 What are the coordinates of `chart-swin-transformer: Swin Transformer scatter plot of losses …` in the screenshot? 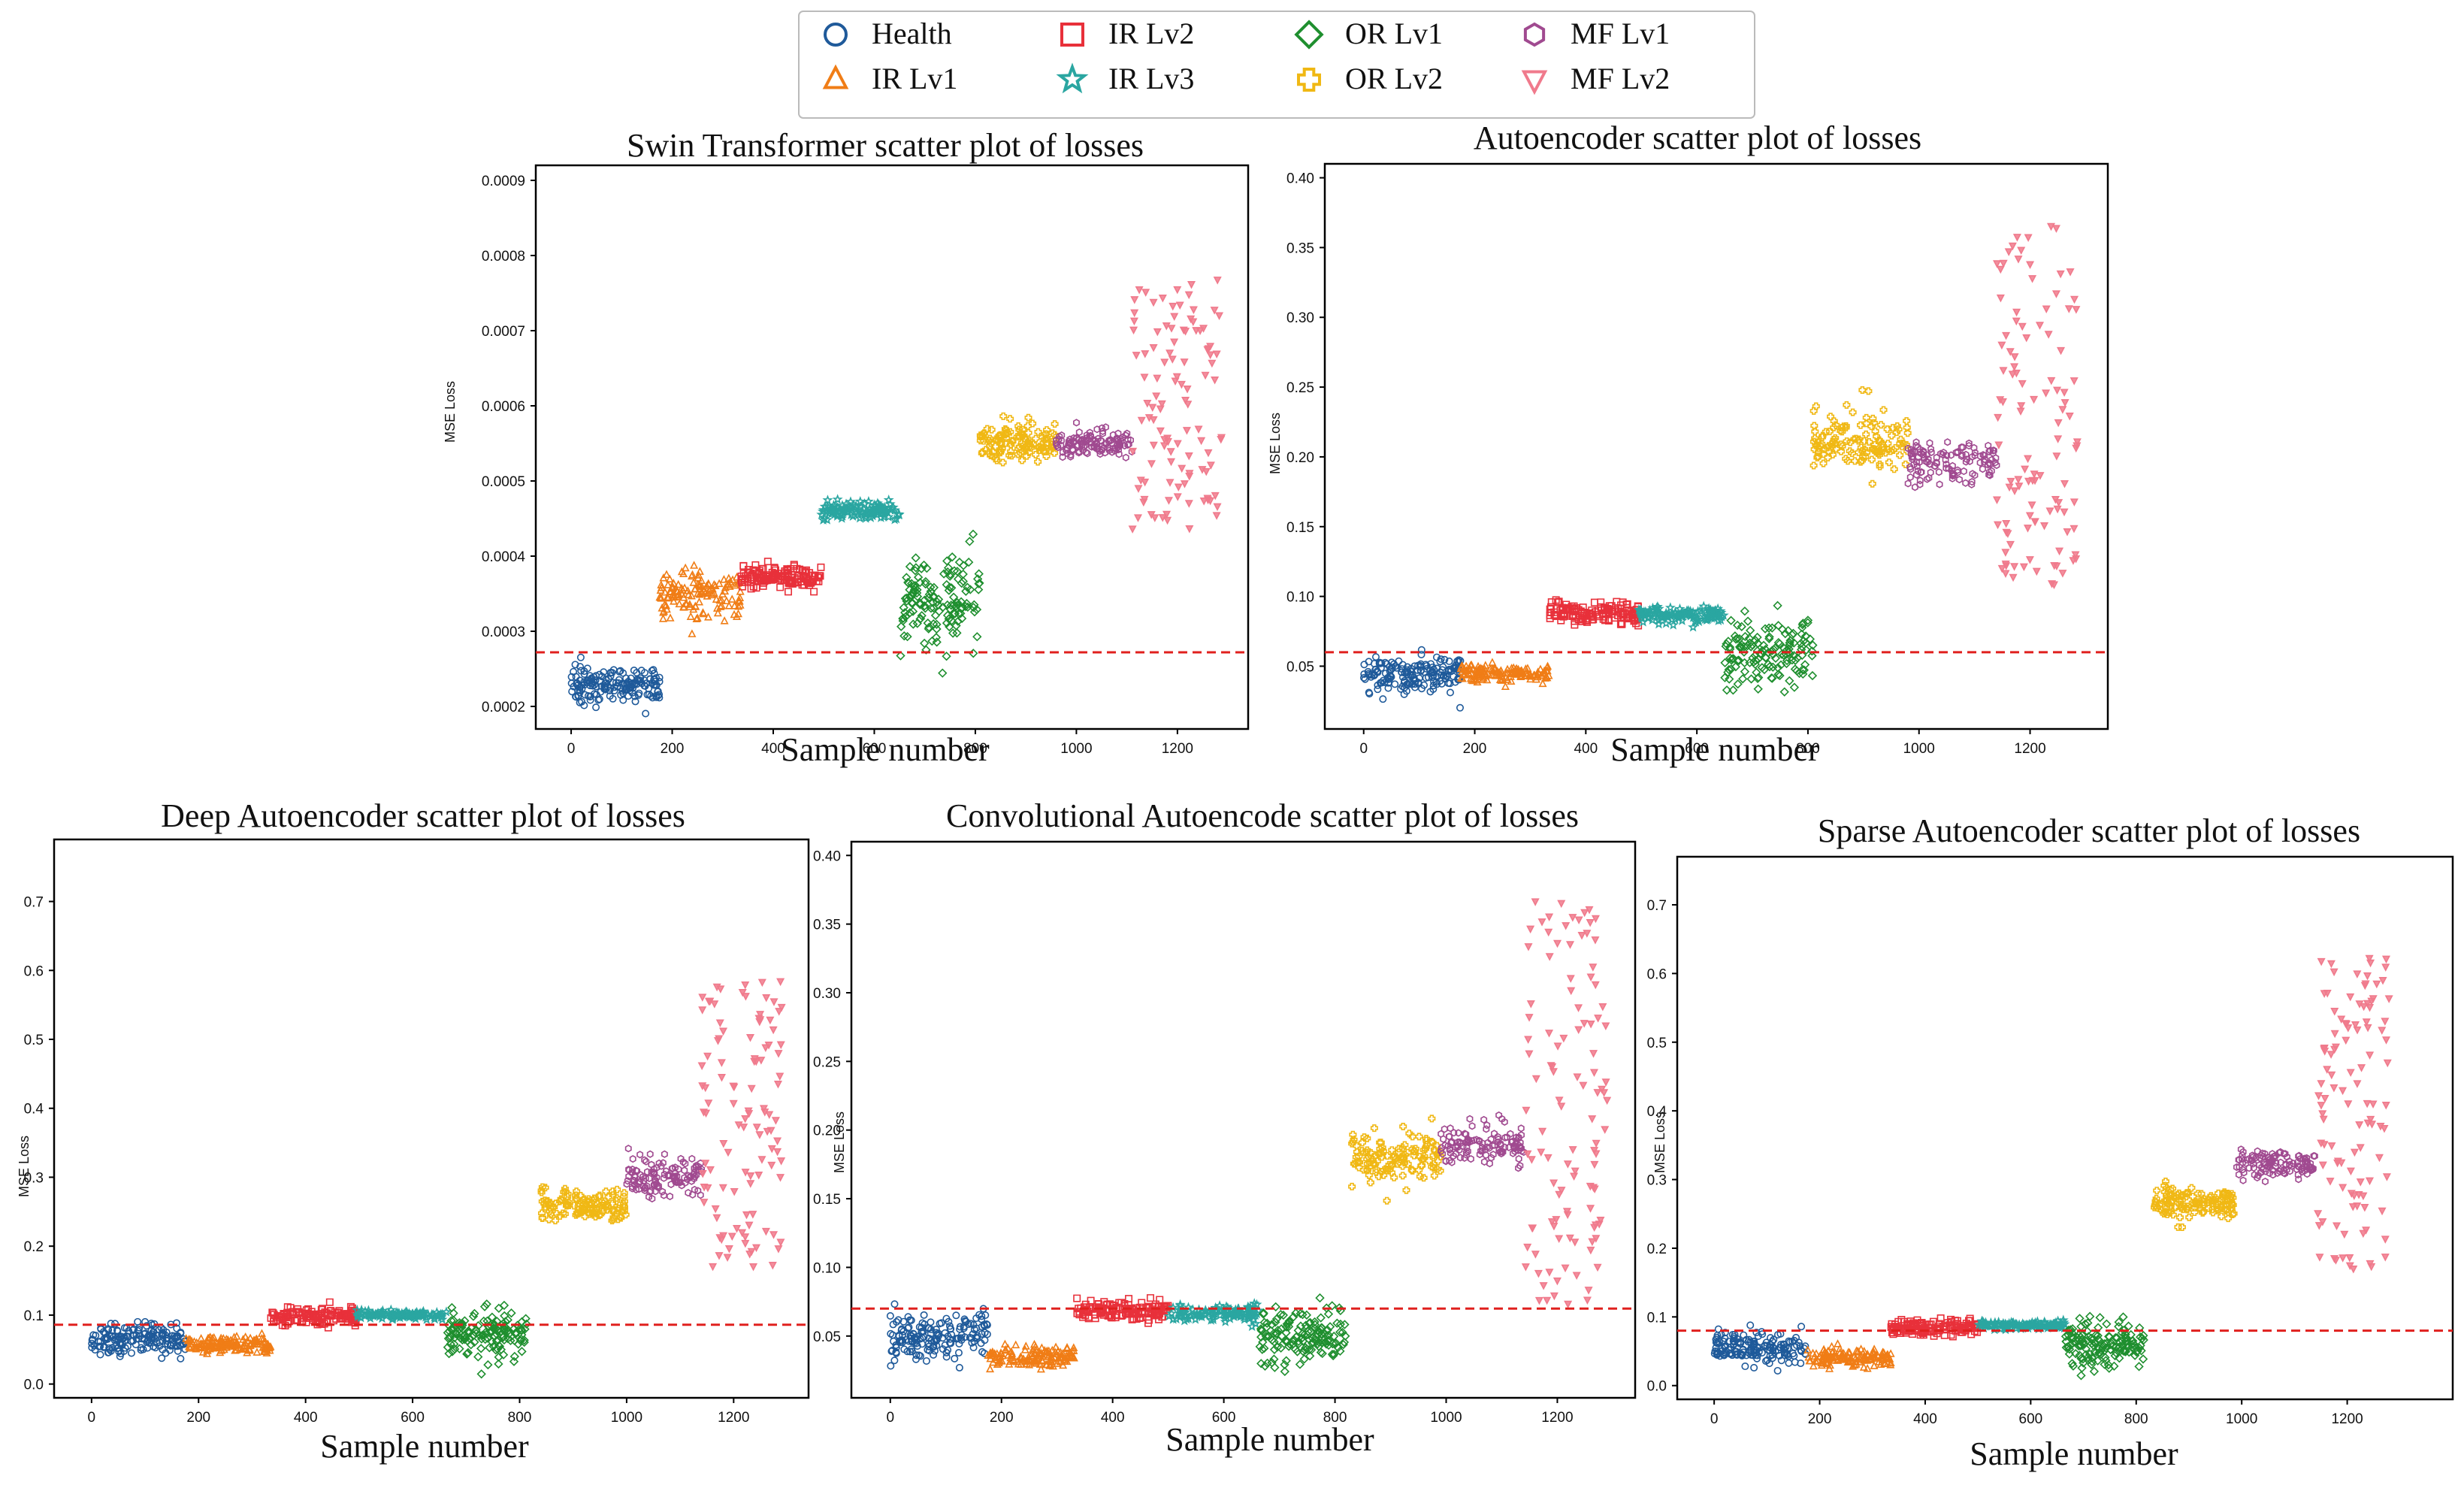 It's located at (846, 447).